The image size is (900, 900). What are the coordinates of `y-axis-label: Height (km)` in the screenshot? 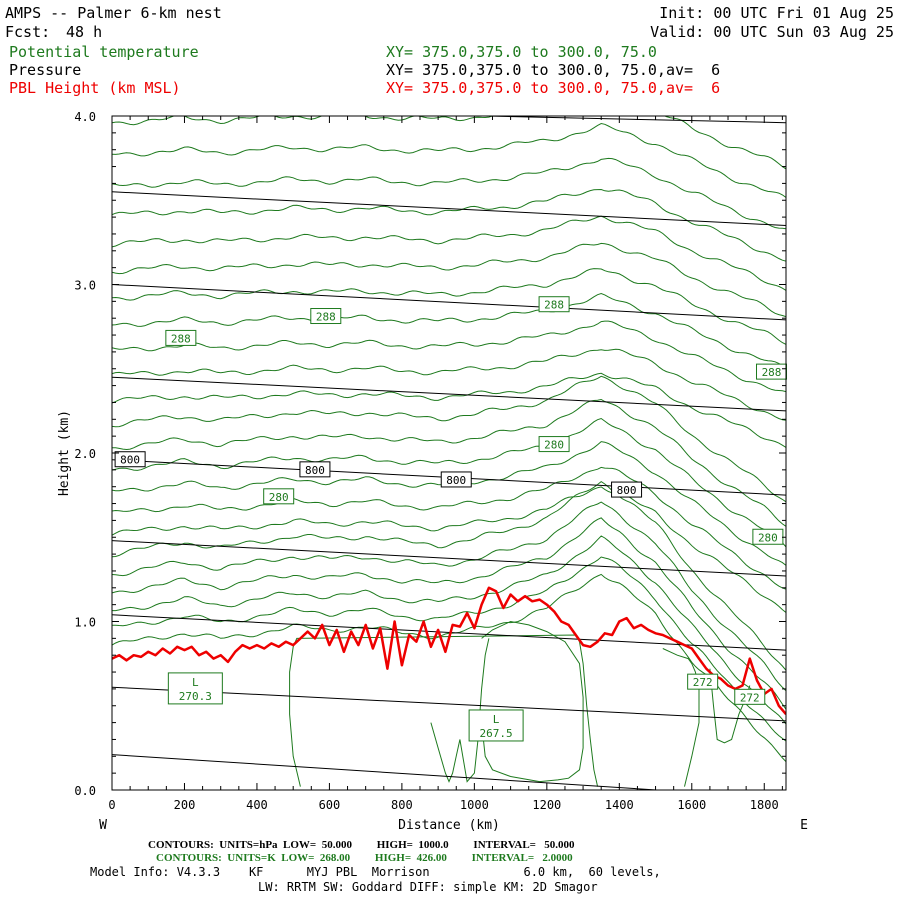 It's located at (64, 453).